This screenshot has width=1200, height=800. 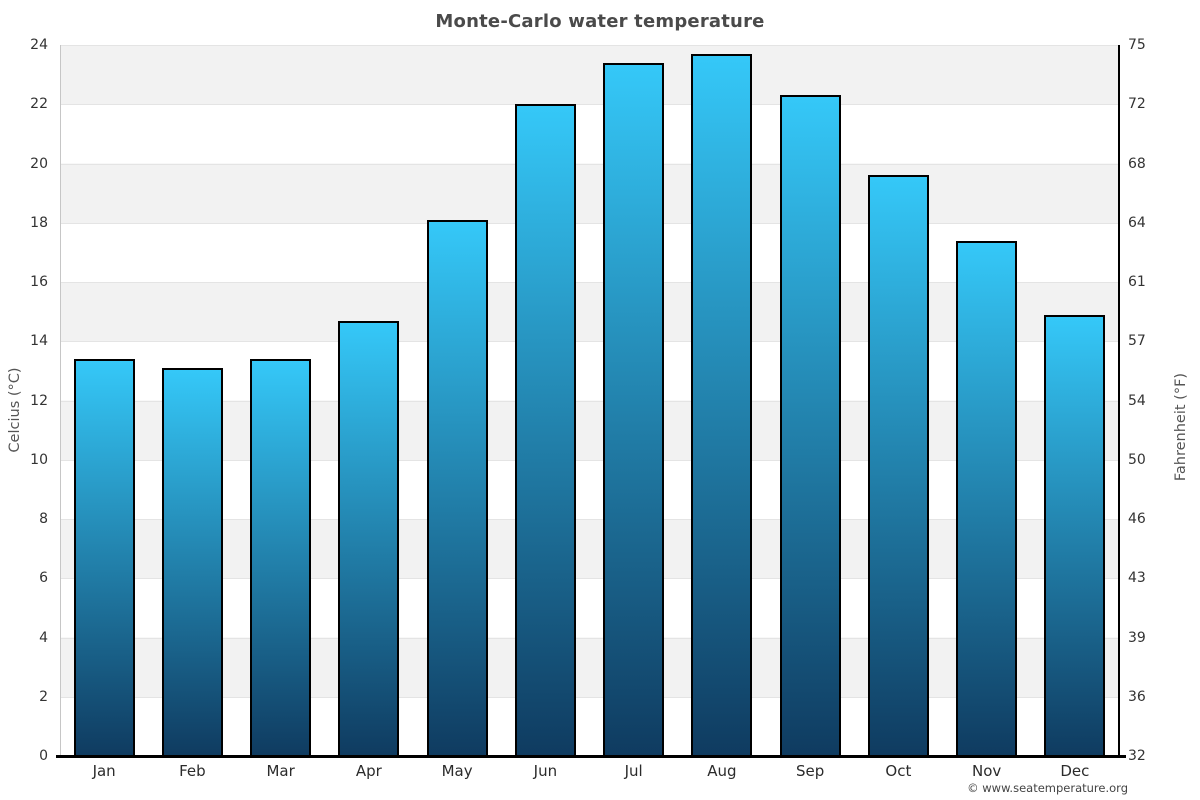 I want to click on bar-slot-mar, so click(x=281, y=400).